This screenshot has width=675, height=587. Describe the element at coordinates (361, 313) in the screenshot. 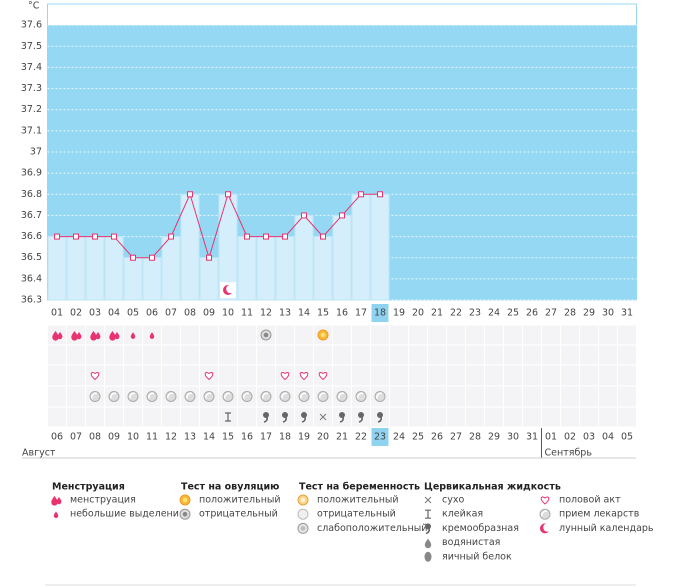

I see `cycle-day-label: 17` at that location.